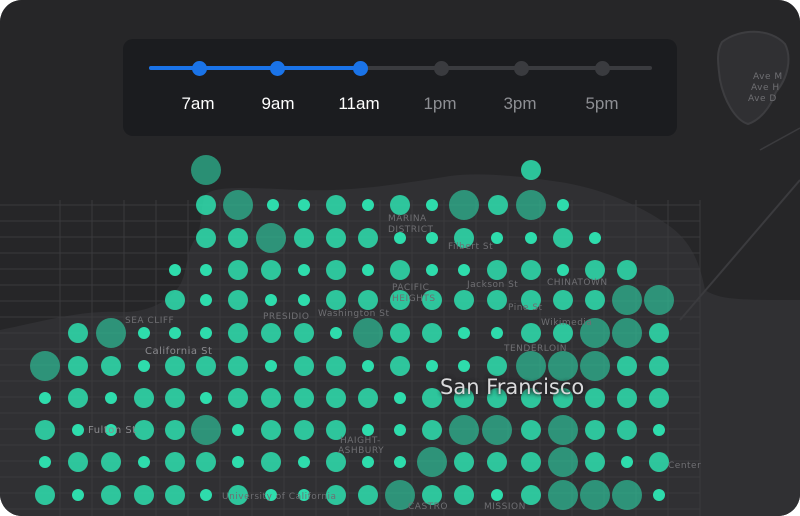  What do you see at coordinates (521, 68) in the screenshot?
I see `slider-knob-3pm` at bounding box center [521, 68].